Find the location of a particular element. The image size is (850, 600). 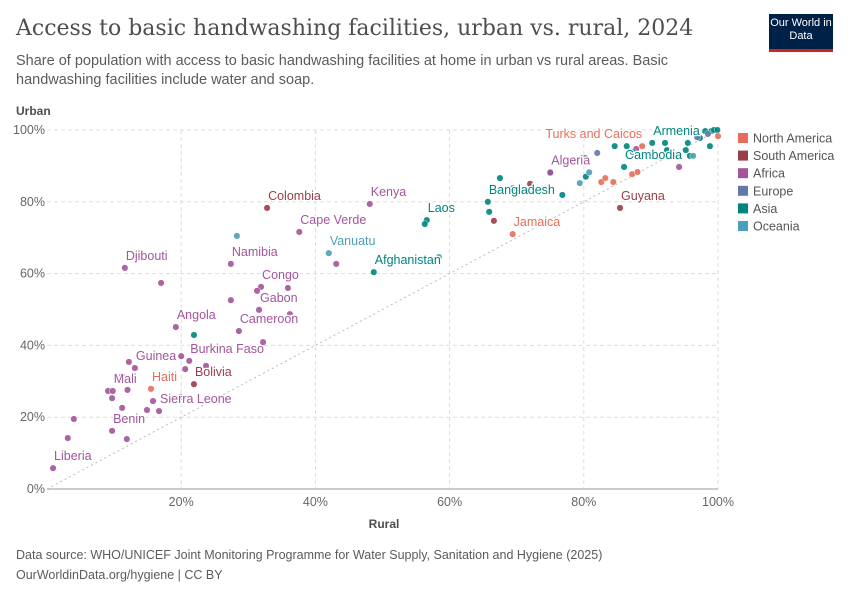

point-label: Mali is located at coordinates (125, 379).